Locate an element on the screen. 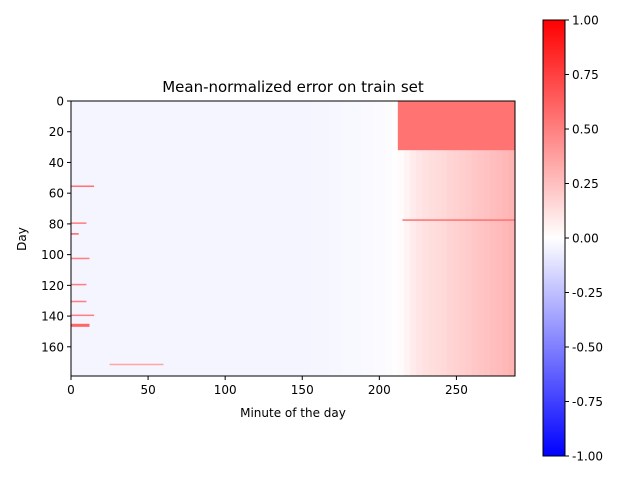 The image size is (640, 480). colorbar-tick-label: 0.75 is located at coordinates (585, 75).